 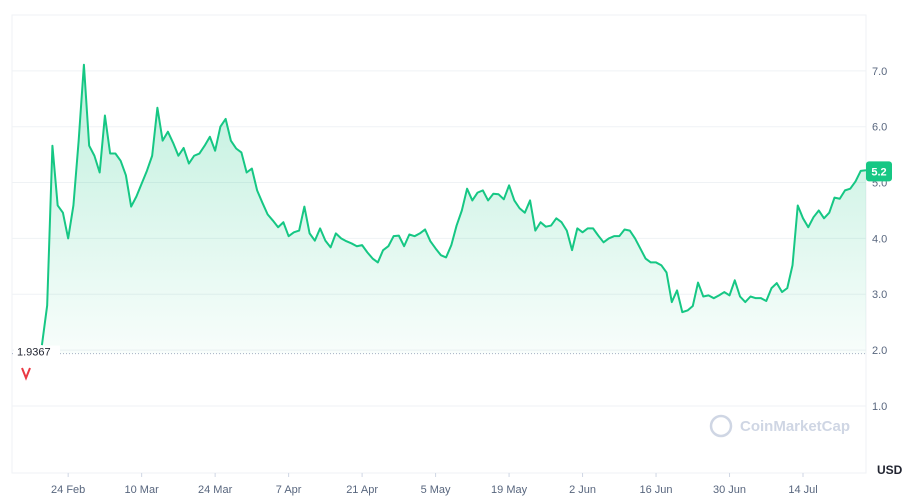 I want to click on x-tick-label: 19 May, so click(x=509, y=490).